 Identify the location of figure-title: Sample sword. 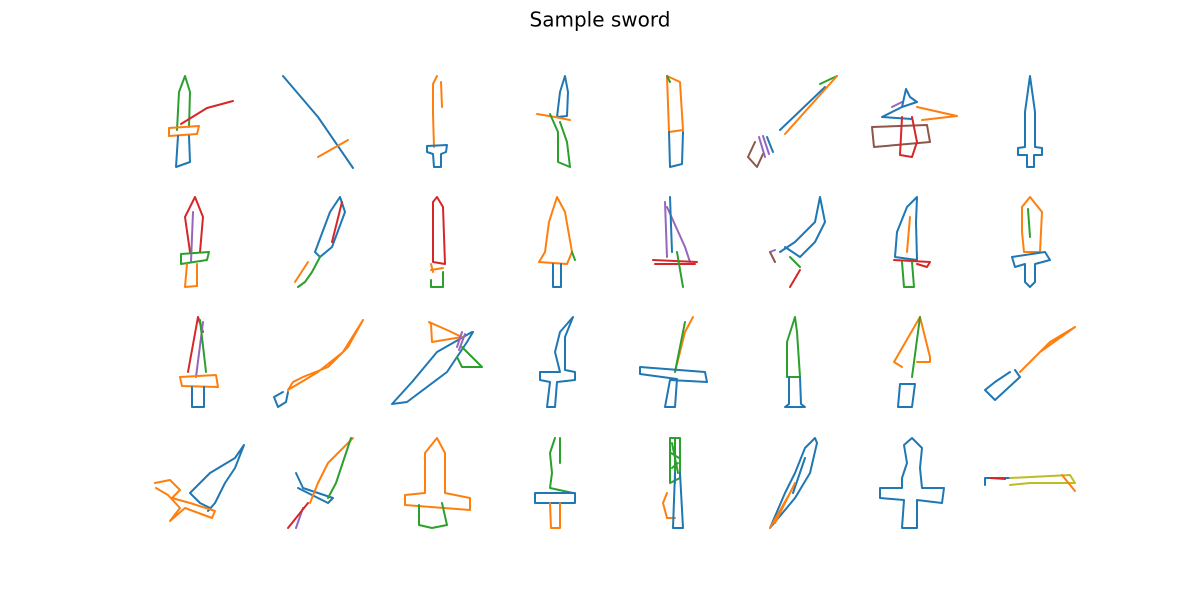
(600, 20).